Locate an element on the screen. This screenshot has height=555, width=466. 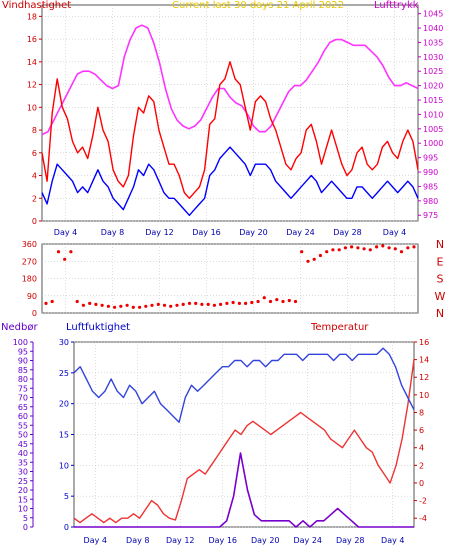
temperature-tick-label: 0 is located at coordinates (421, 483).